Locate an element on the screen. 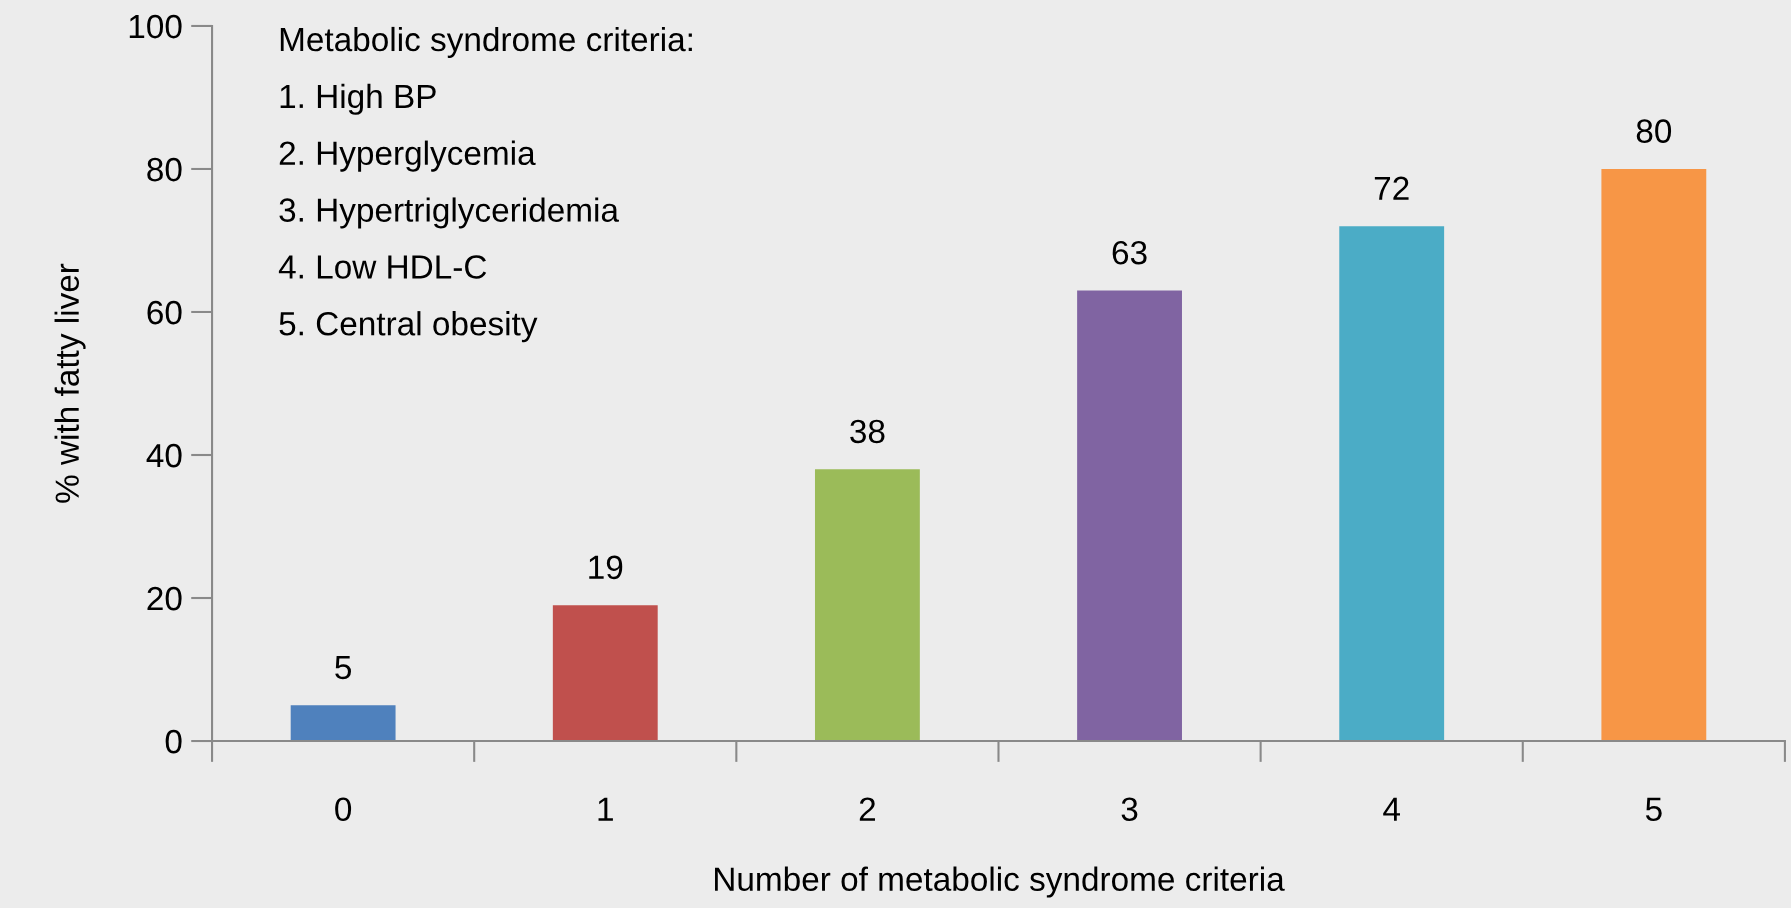 This screenshot has height=908, width=1791. data-label: 19 is located at coordinates (606, 567).